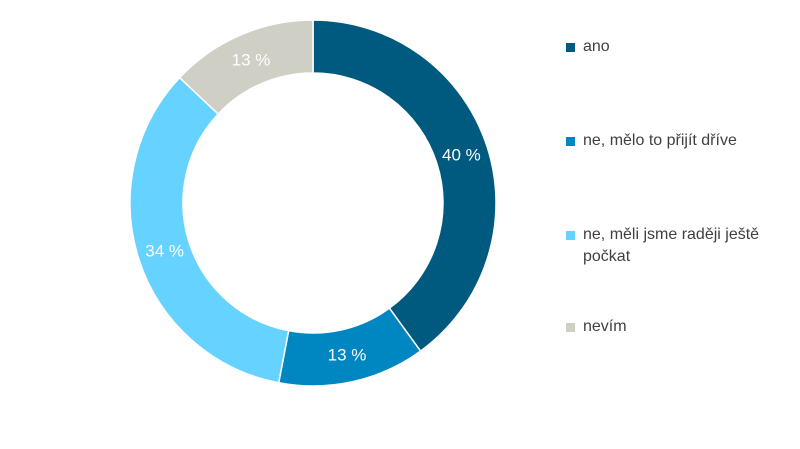 The height and width of the screenshot is (449, 800). Describe the element at coordinates (660, 140) in the screenshot. I see `legend-label: ne, mělo to přijít dříve` at that location.